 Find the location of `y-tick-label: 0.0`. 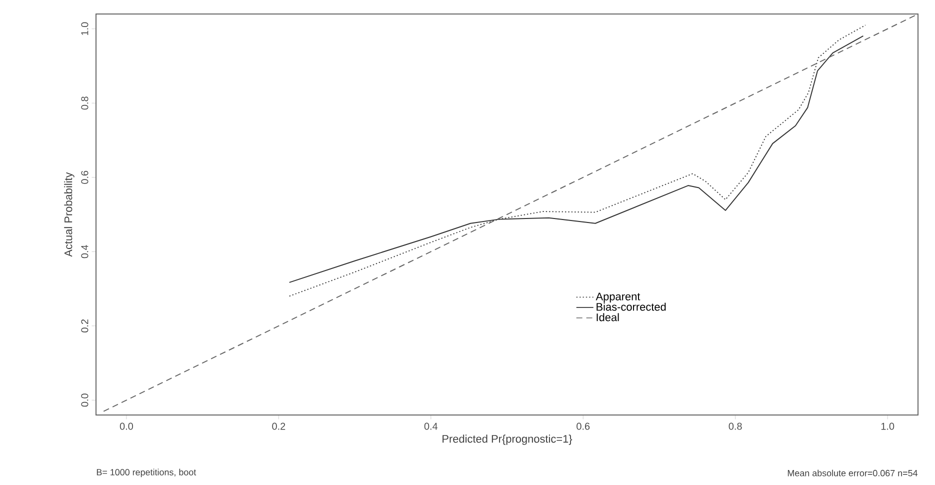

y-tick-label: 0.0 is located at coordinates (84, 400).